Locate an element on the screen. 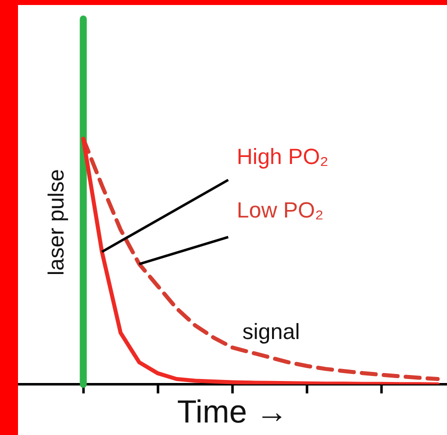  text: laser pulse is located at coordinates (55, 222).